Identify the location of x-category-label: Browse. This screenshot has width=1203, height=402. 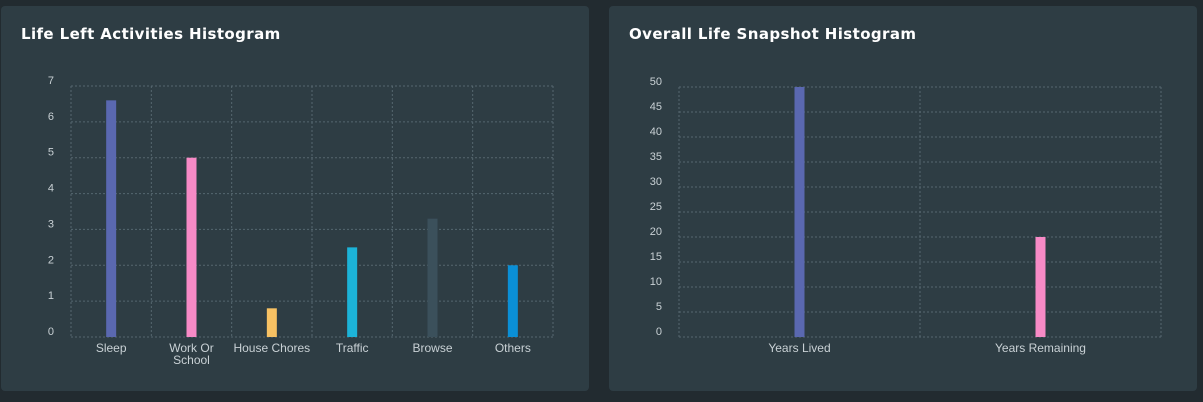
(432, 348).